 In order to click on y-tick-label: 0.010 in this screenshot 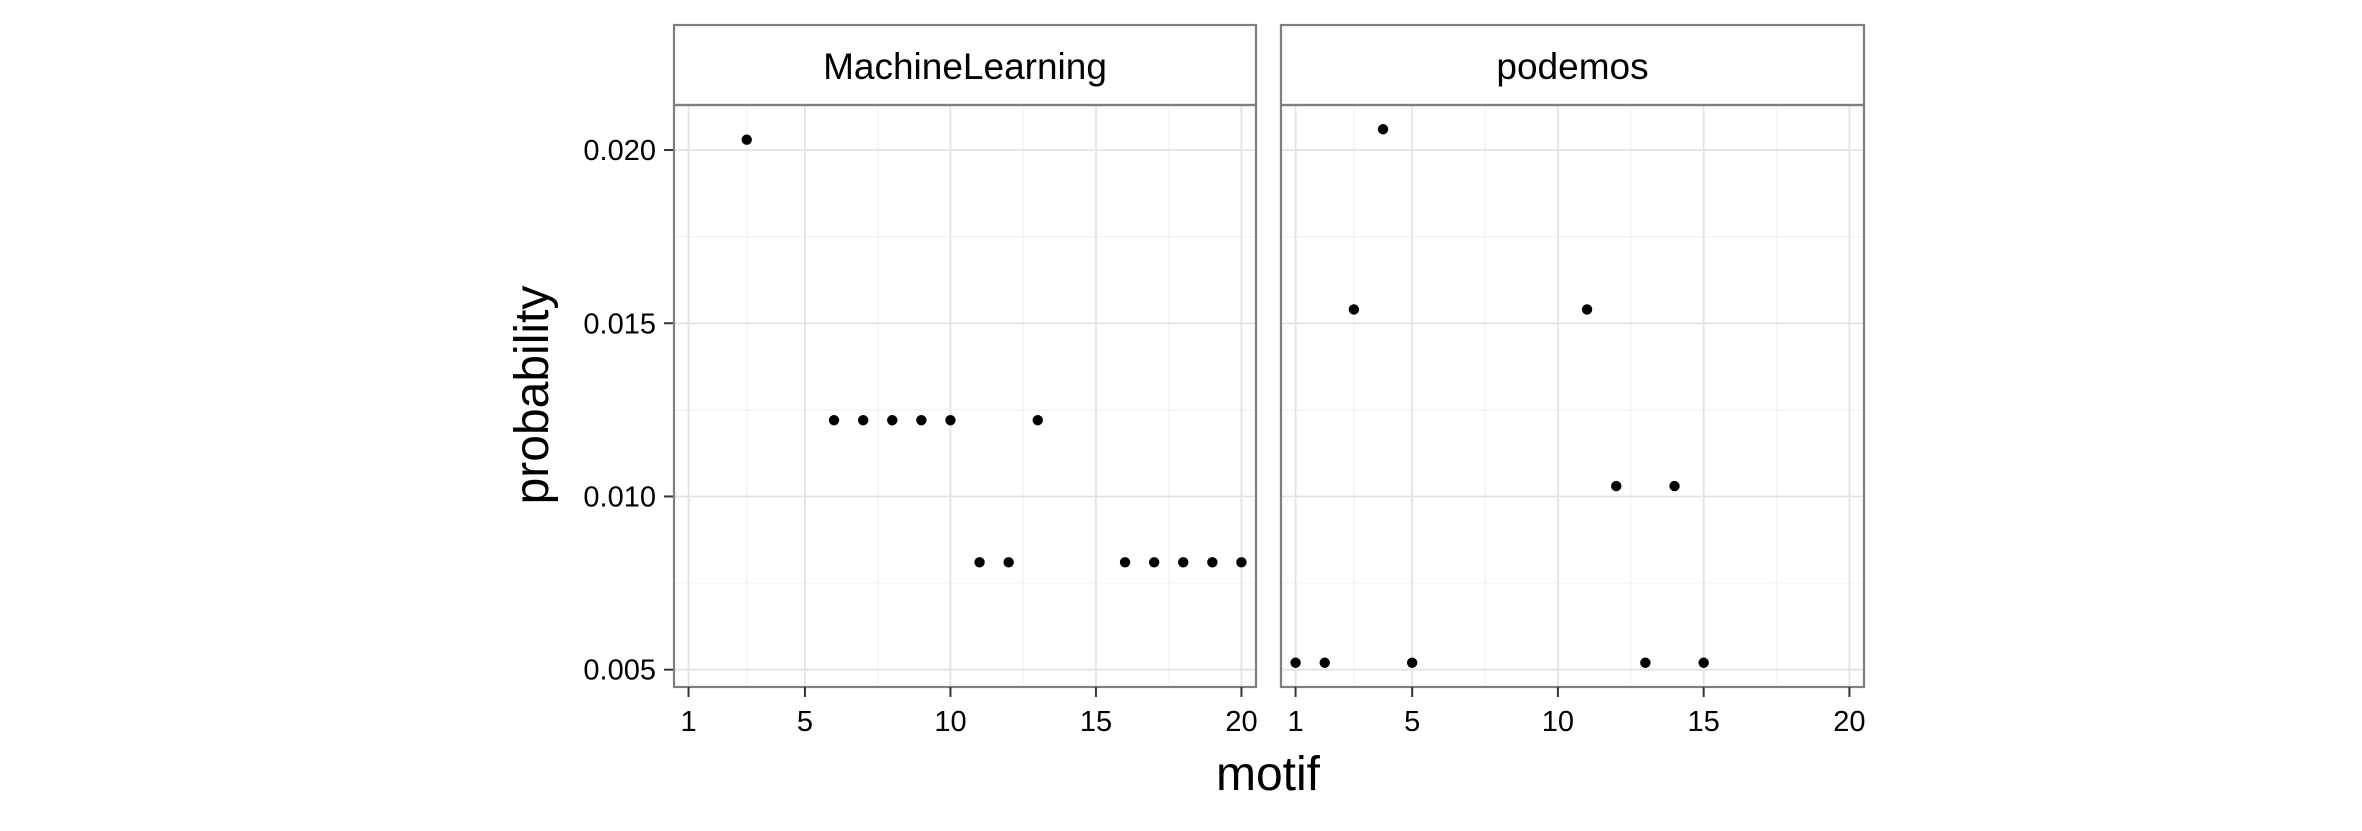, I will do `click(619, 497)`.